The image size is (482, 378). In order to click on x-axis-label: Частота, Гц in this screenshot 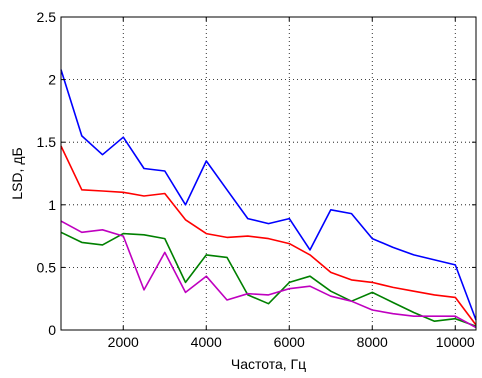, I will do `click(268, 364)`.